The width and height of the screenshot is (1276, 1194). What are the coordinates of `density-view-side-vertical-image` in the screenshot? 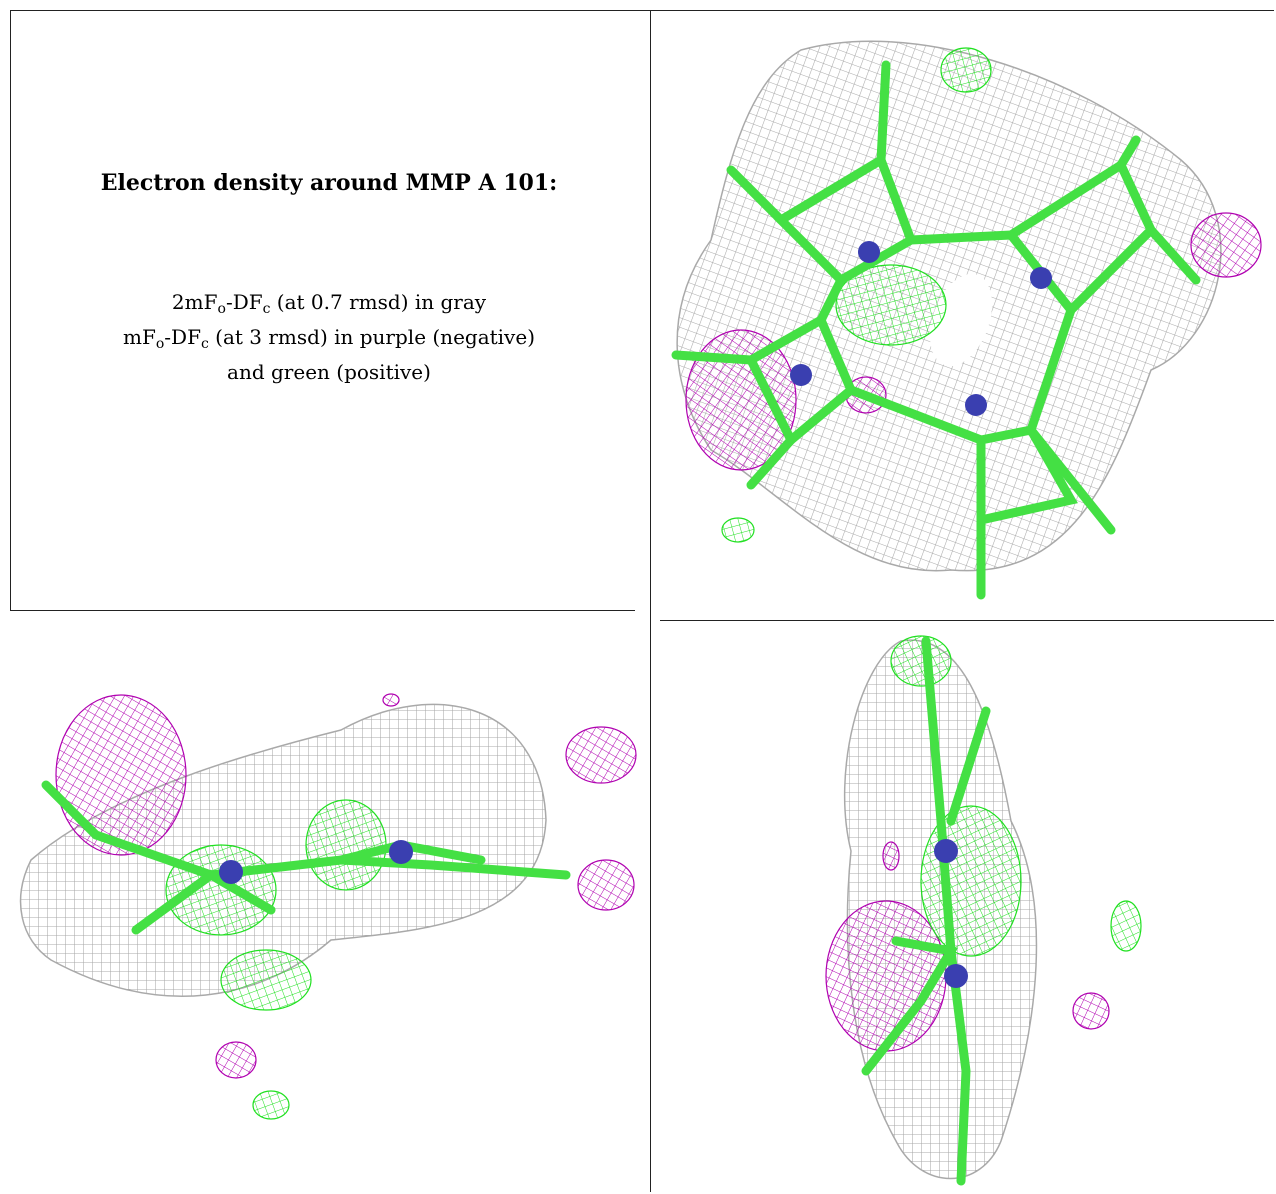 It's located at (983, 910).